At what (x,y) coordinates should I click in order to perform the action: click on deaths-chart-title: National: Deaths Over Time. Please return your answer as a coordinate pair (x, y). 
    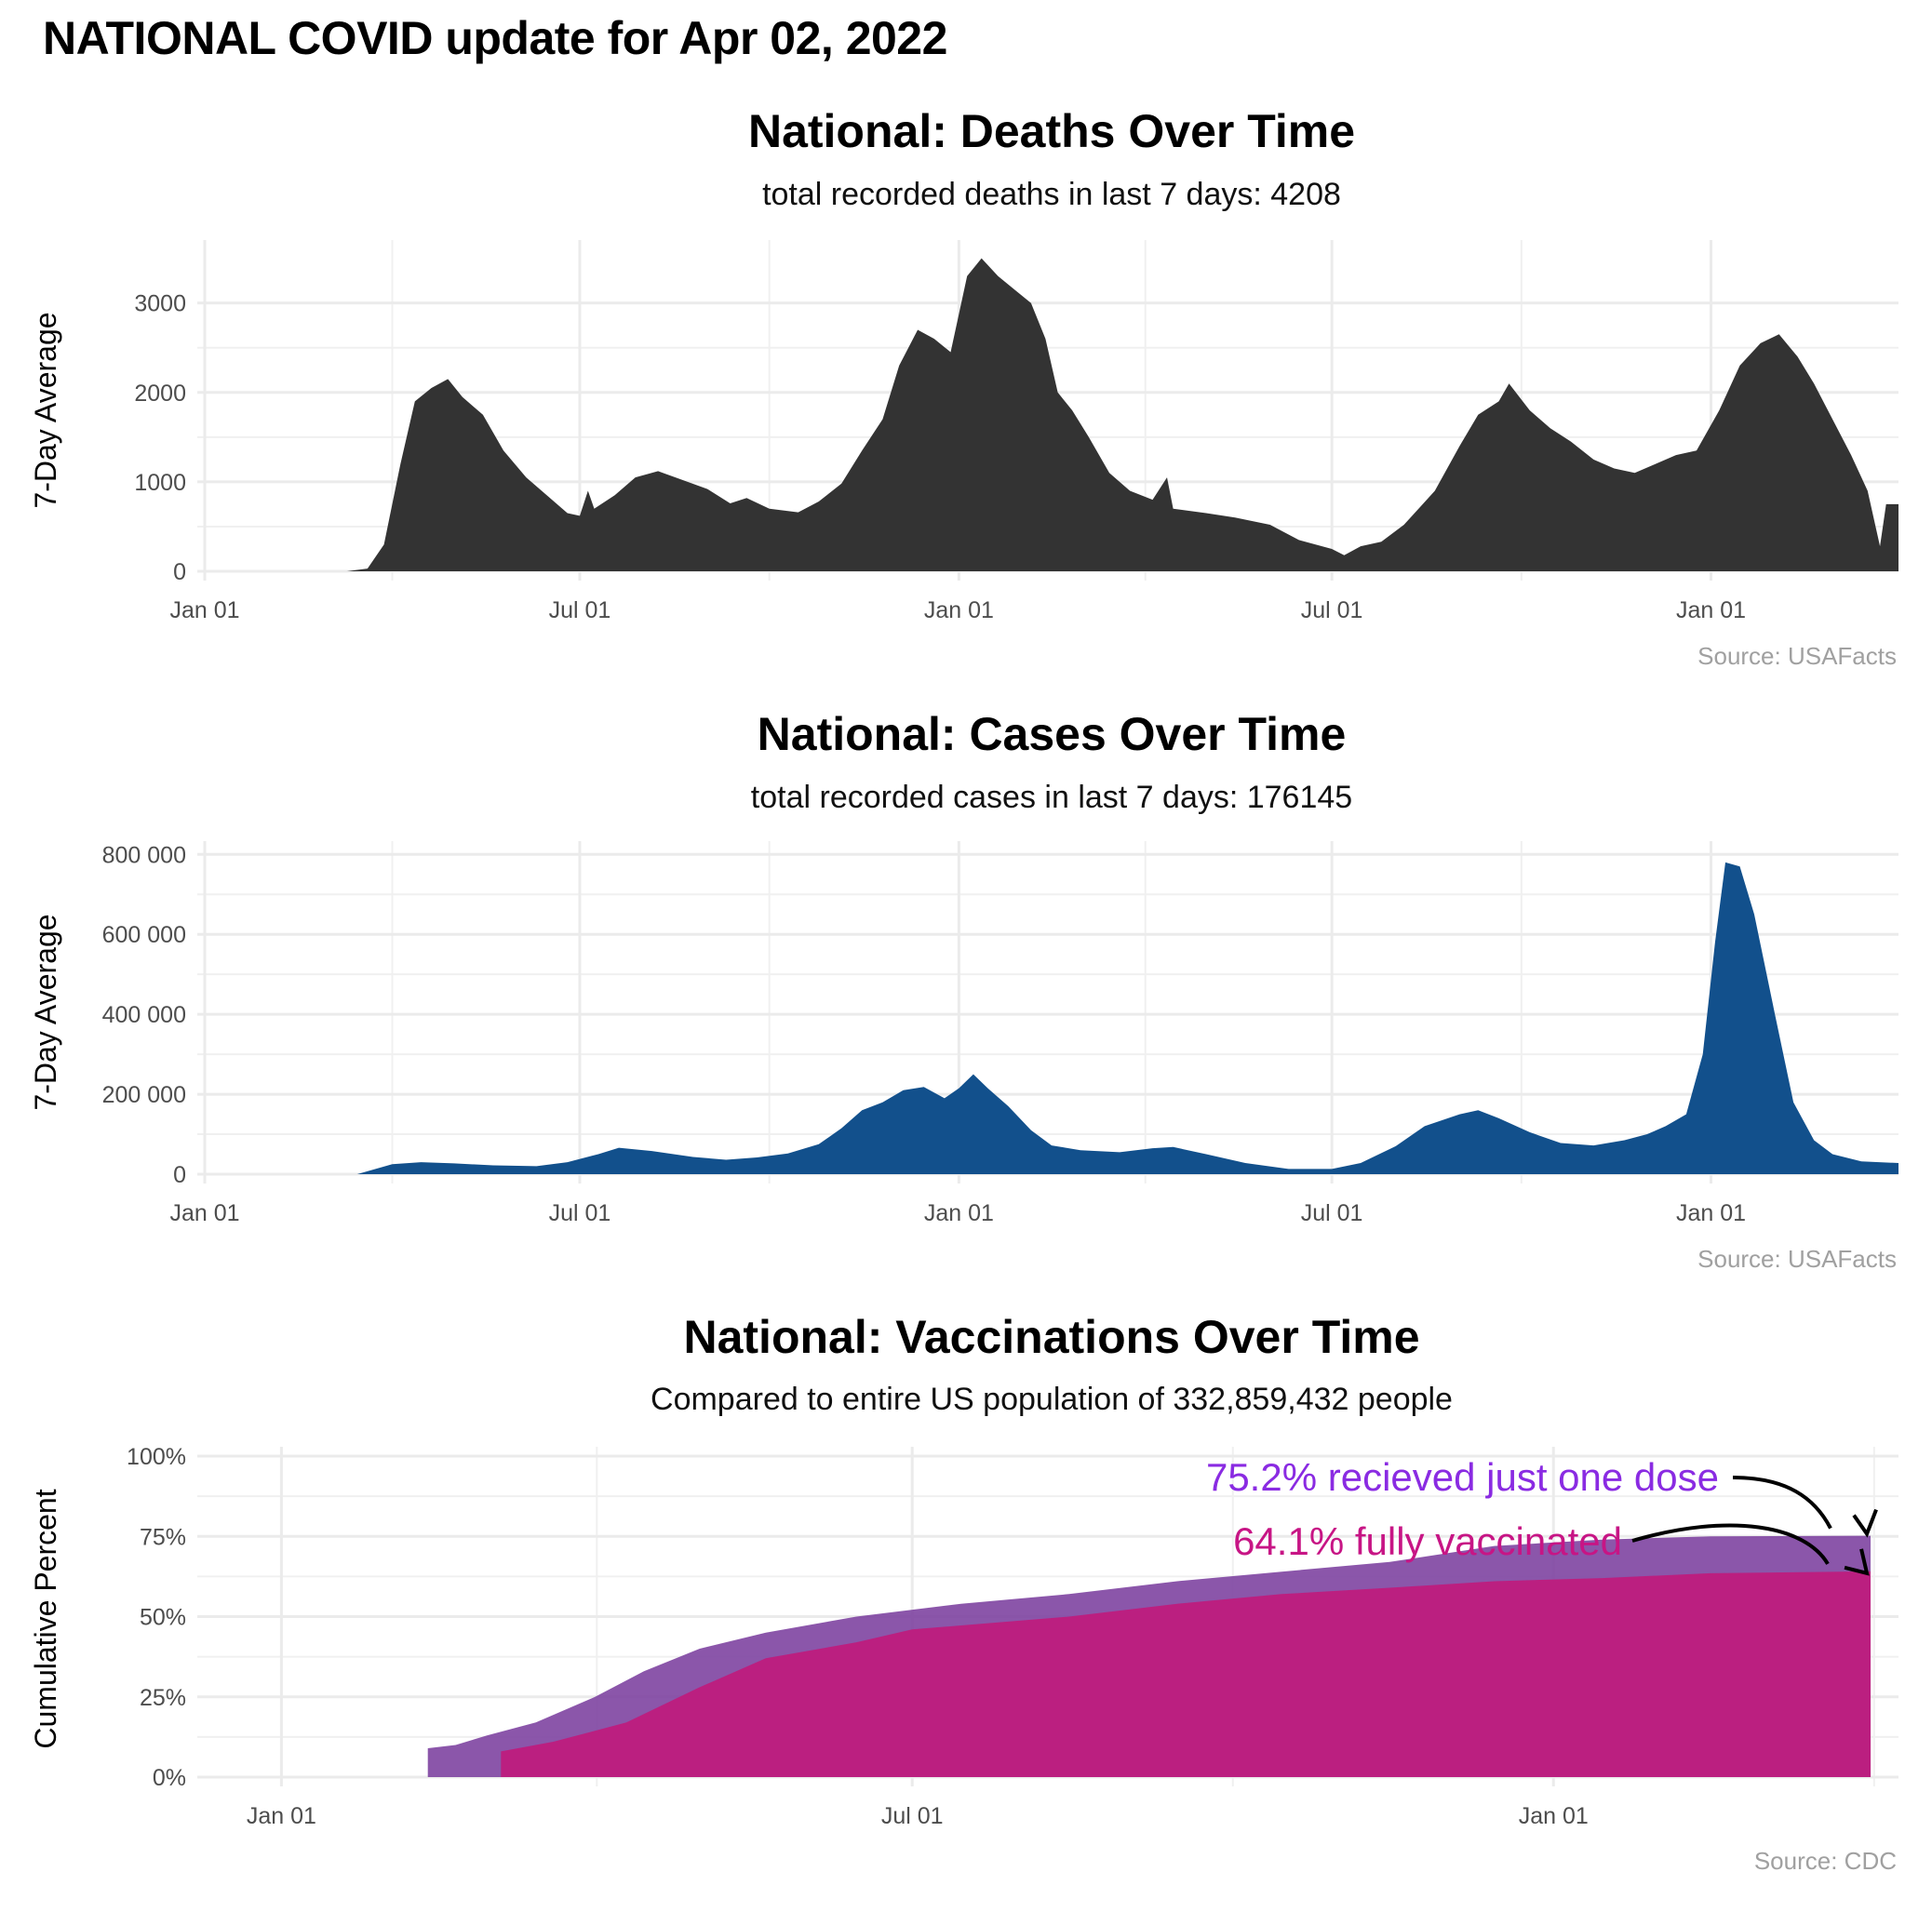
    Looking at the image, I should click on (1051, 131).